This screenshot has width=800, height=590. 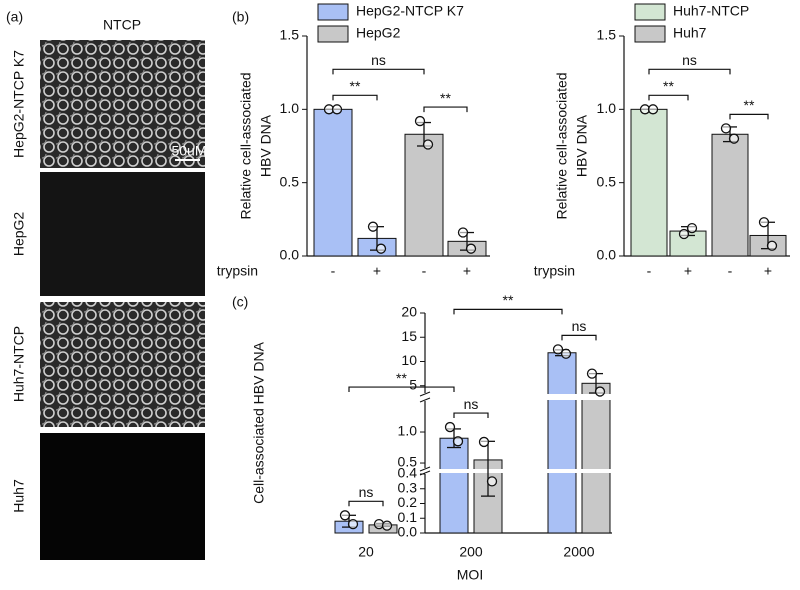 What do you see at coordinates (409, 336) in the screenshot?
I see `y-tick-label: 15` at bounding box center [409, 336].